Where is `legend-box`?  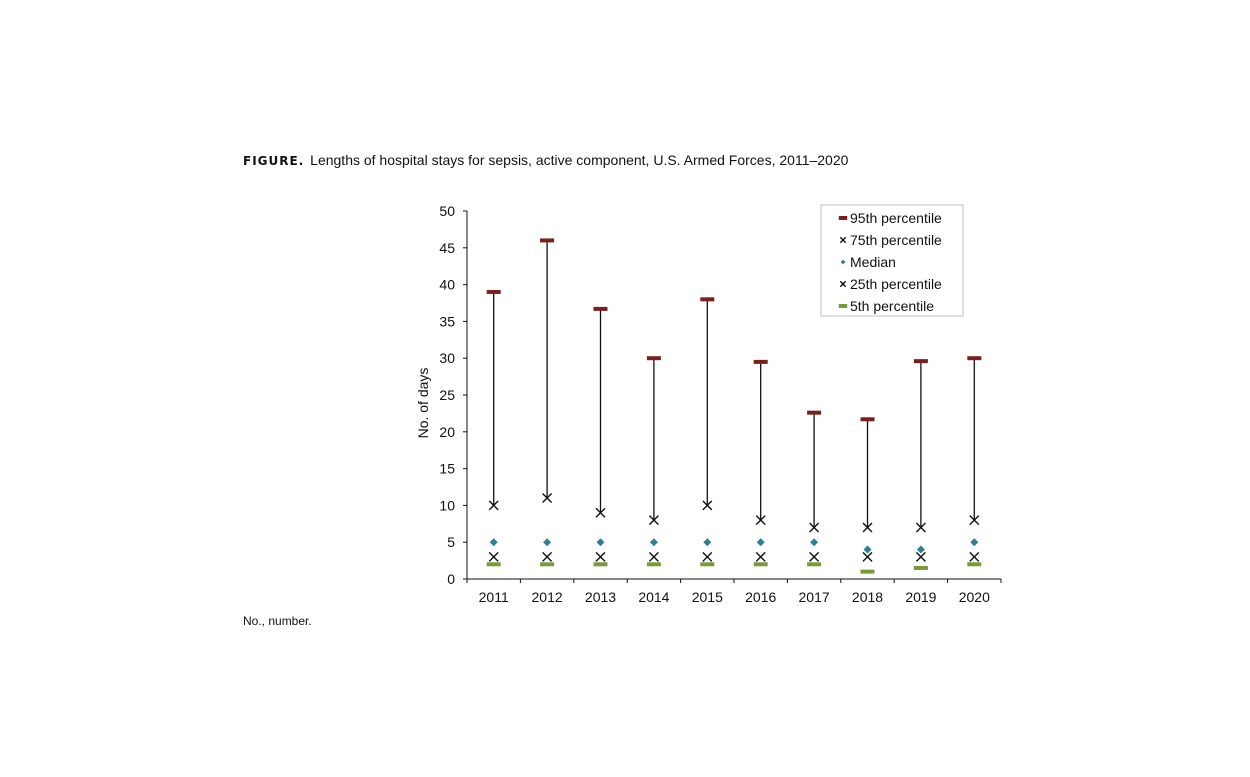
legend-box is located at coordinates (892, 260).